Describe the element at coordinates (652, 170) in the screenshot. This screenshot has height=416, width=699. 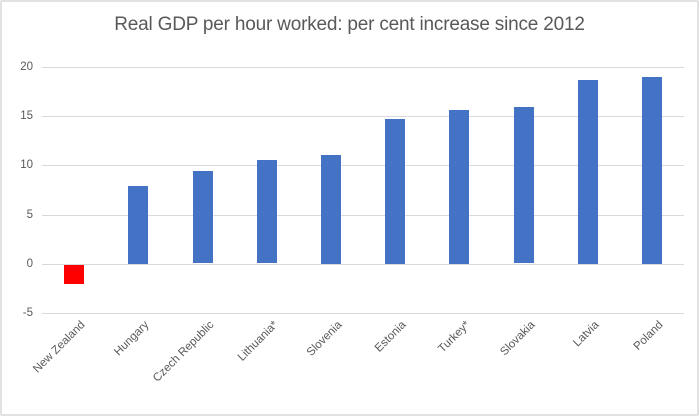
I see `bar-poland` at that location.